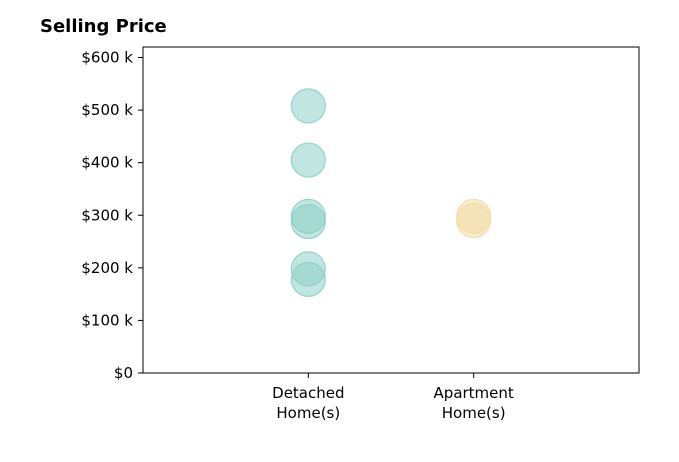 The width and height of the screenshot is (679, 462). What do you see at coordinates (474, 393) in the screenshot?
I see `x-tick-label: Apartment` at bounding box center [474, 393].